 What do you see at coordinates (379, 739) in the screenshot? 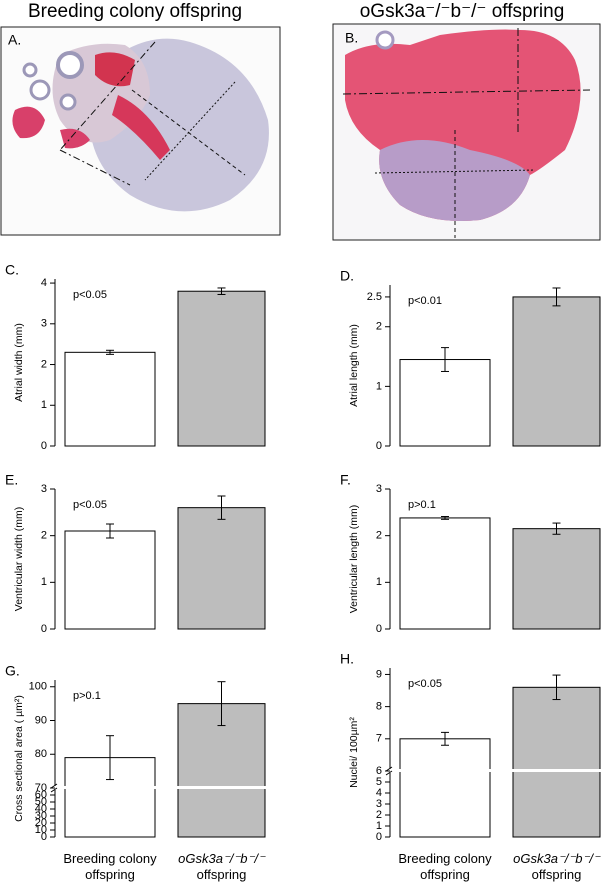
I see `y-tick-label: 7` at bounding box center [379, 739].